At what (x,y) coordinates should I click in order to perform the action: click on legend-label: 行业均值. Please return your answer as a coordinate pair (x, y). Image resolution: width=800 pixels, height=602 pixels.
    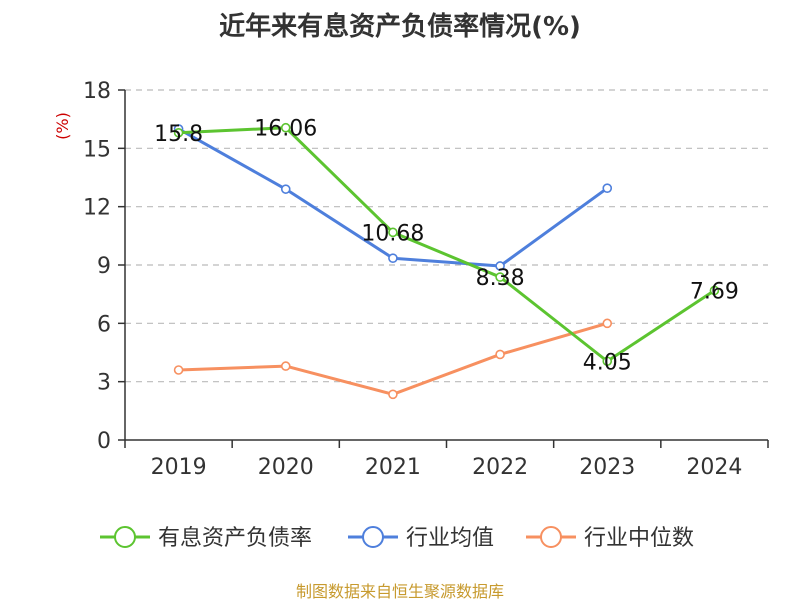
    Looking at the image, I should click on (450, 538).